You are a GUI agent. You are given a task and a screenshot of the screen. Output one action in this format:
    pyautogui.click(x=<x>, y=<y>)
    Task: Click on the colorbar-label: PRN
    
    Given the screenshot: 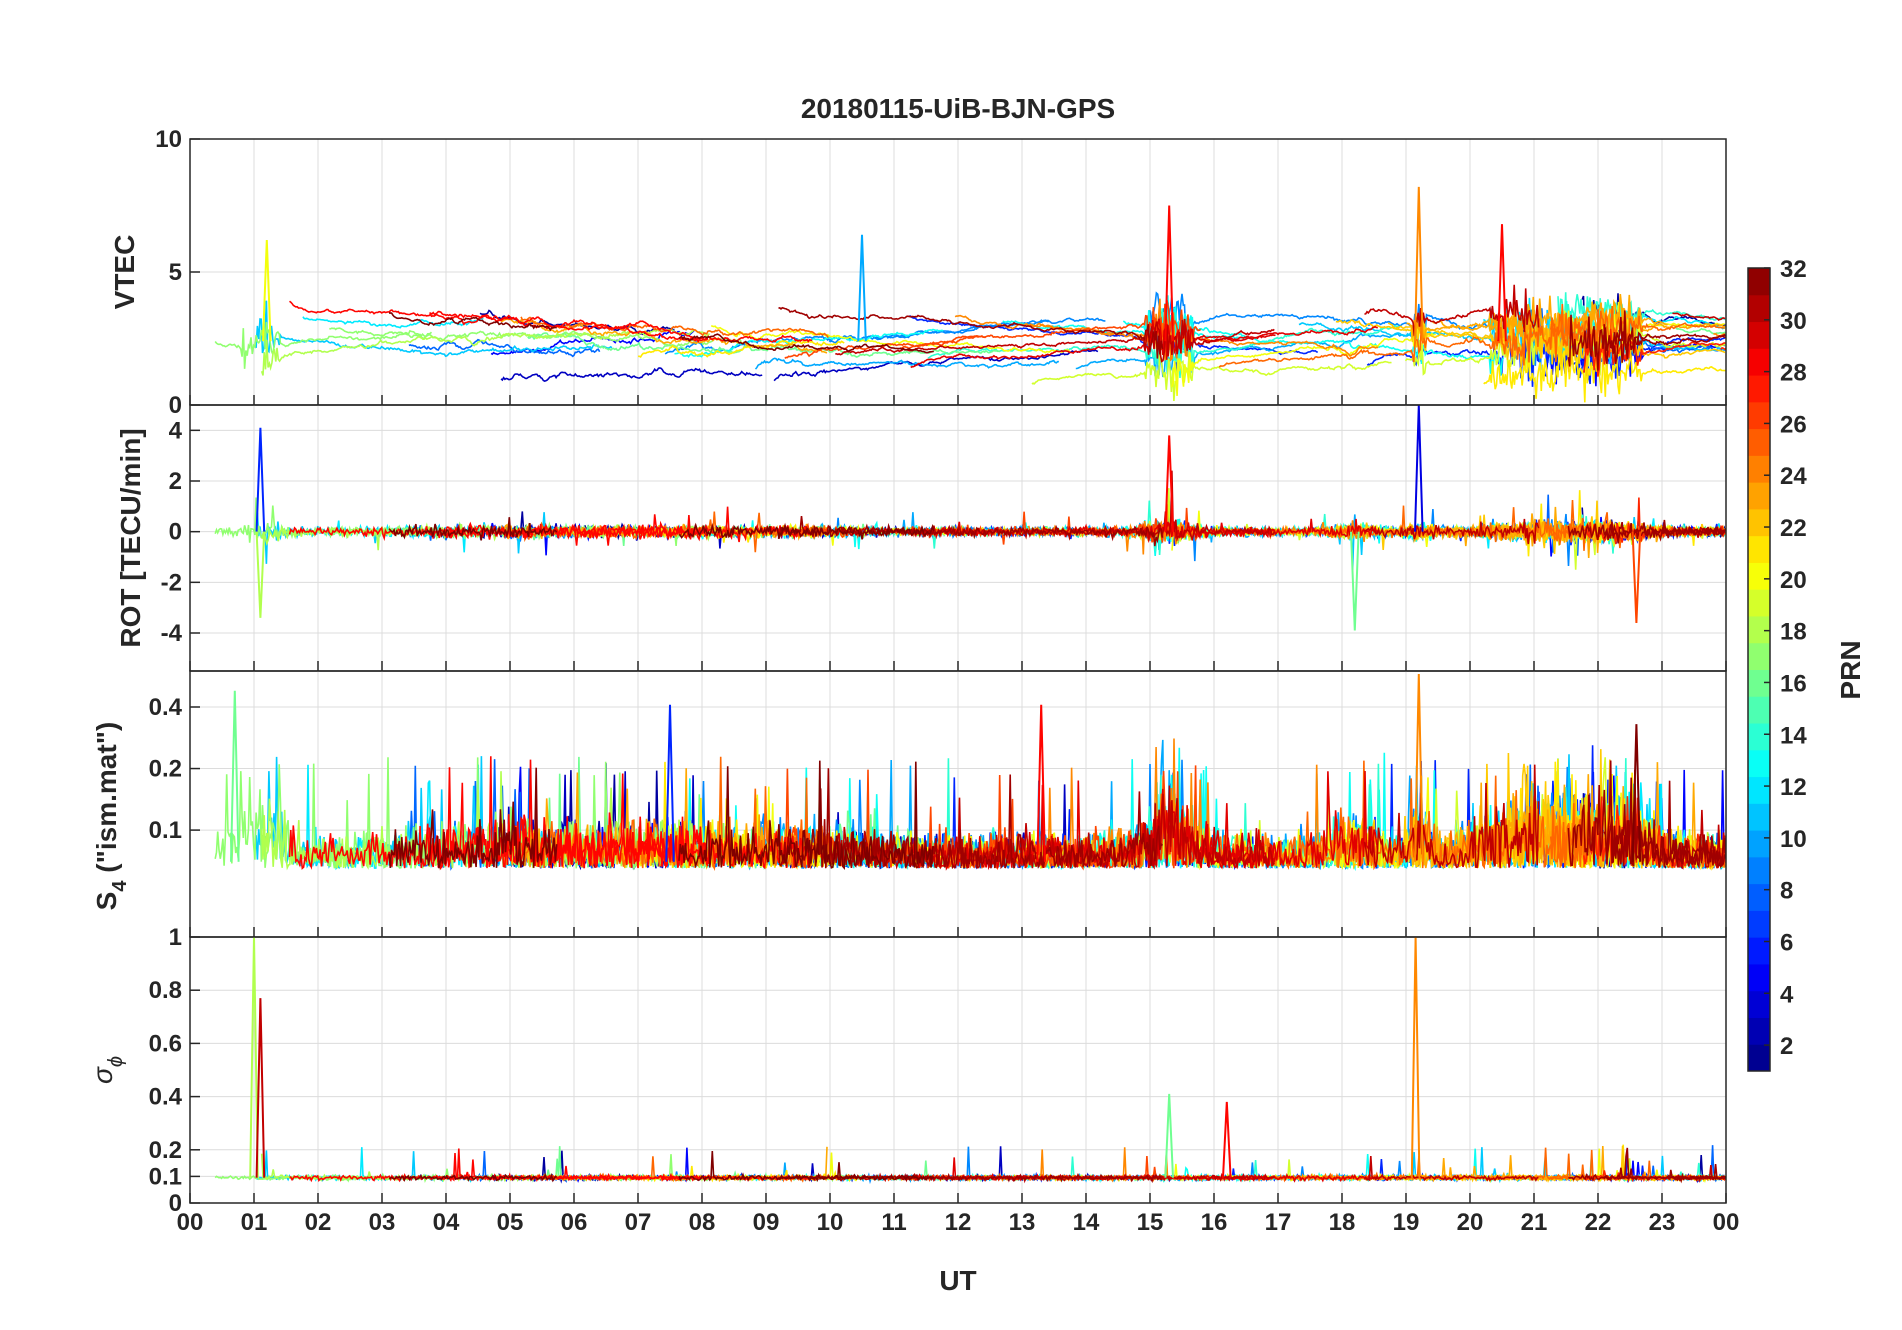 What is the action you would take?
    pyautogui.click(x=1850, y=669)
    